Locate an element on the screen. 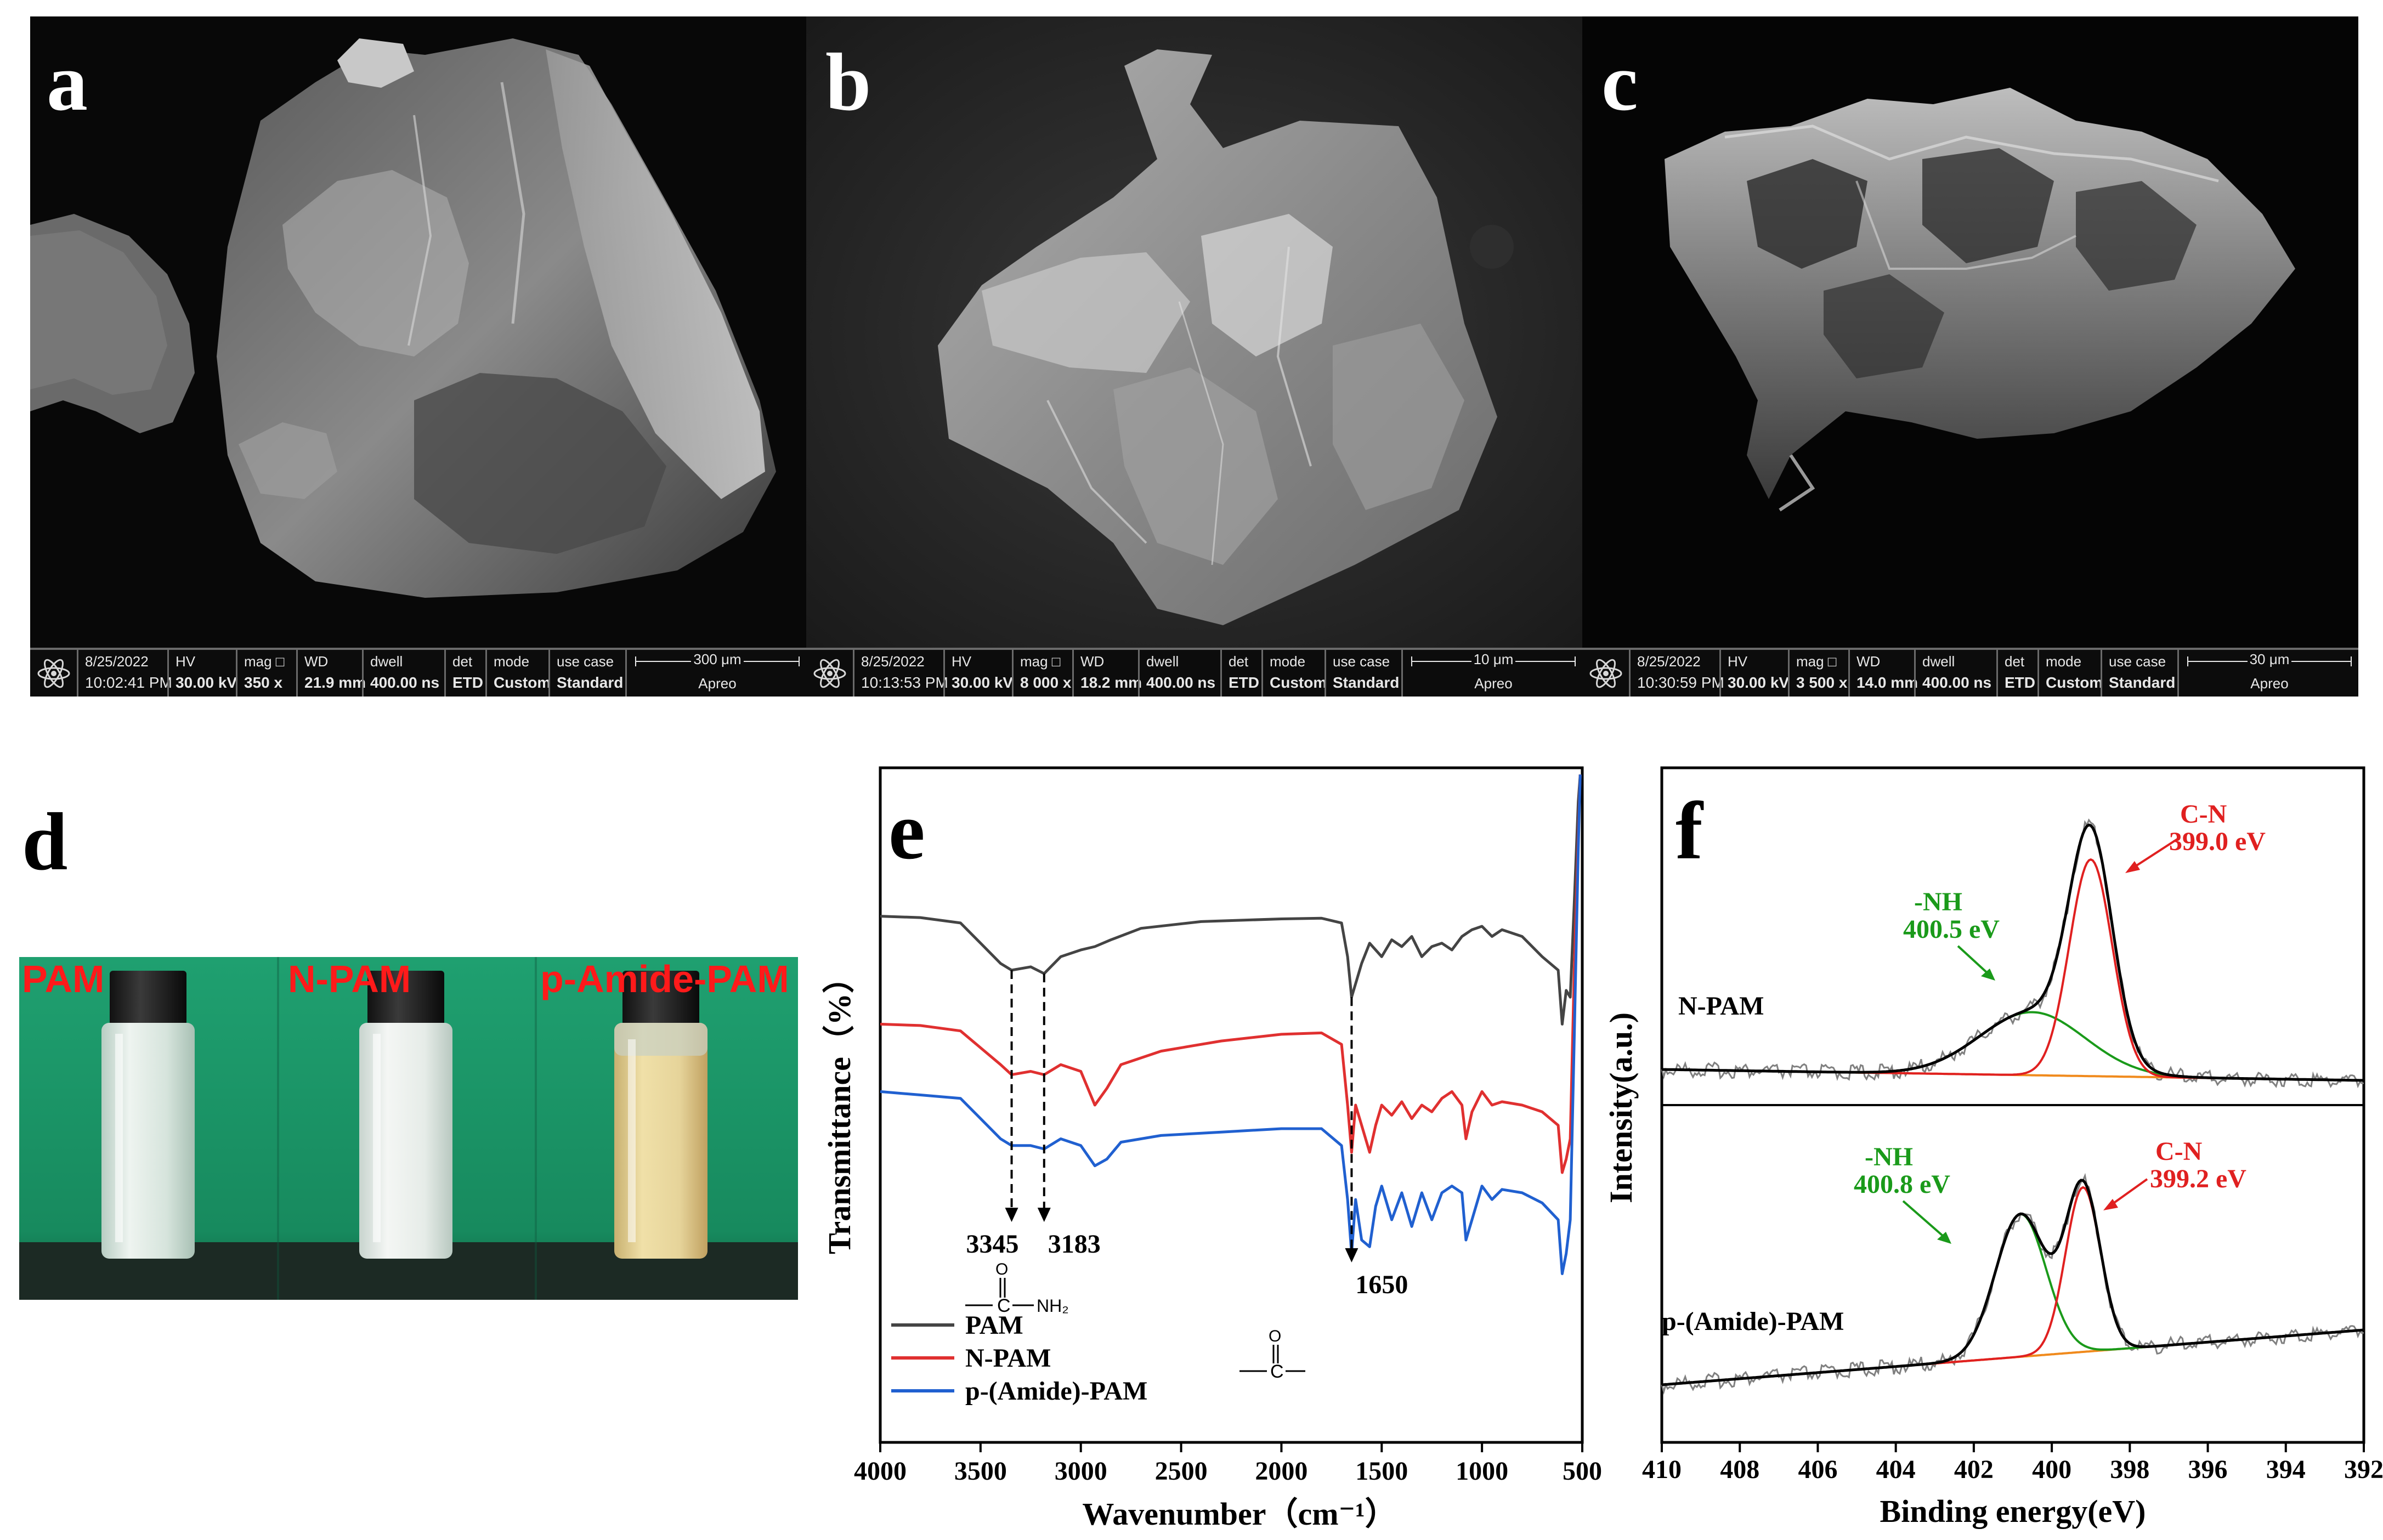 Image resolution: width=2383 pixels, height=1540 pixels. xps-x-tick-label: 408 is located at coordinates (1739, 1469).